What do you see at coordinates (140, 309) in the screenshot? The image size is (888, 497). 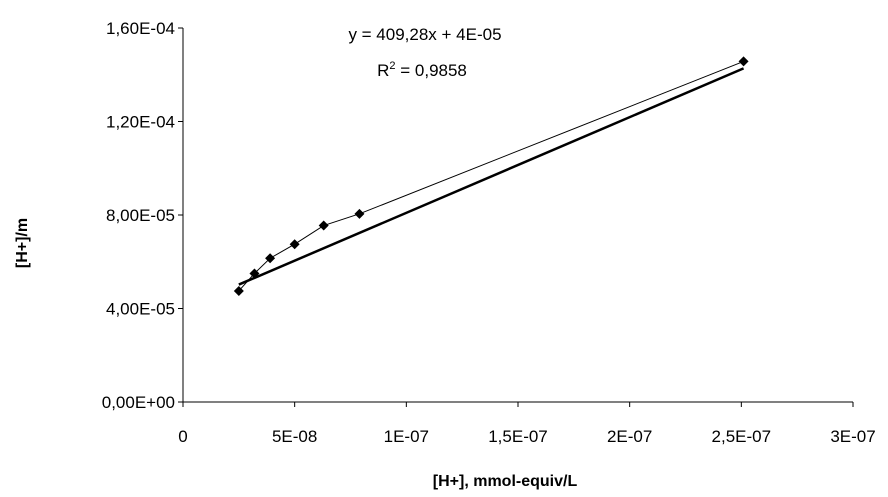 I see `y-tick-label: 4,00E-05` at bounding box center [140, 309].